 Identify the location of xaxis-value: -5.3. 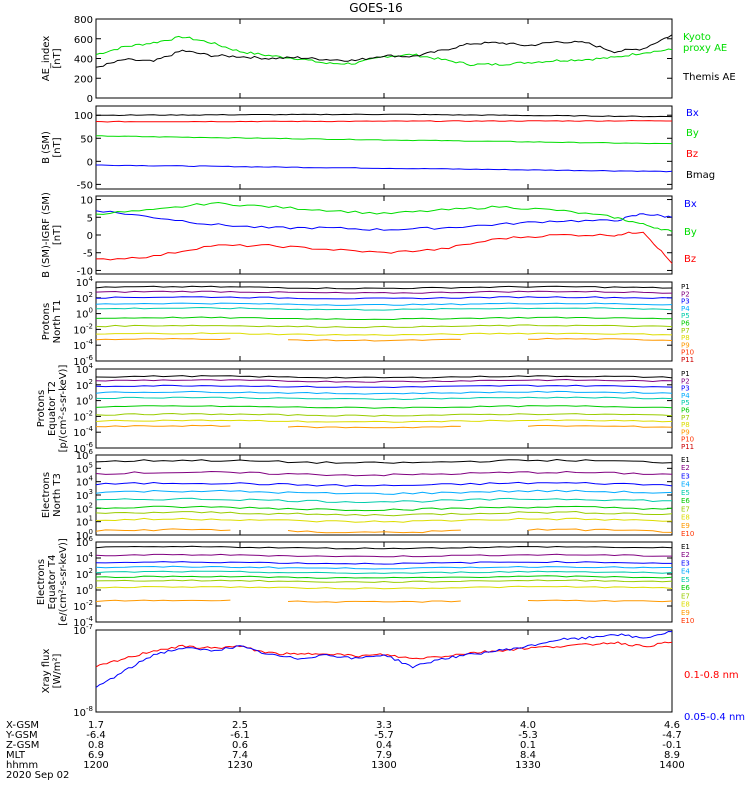
(528, 735).